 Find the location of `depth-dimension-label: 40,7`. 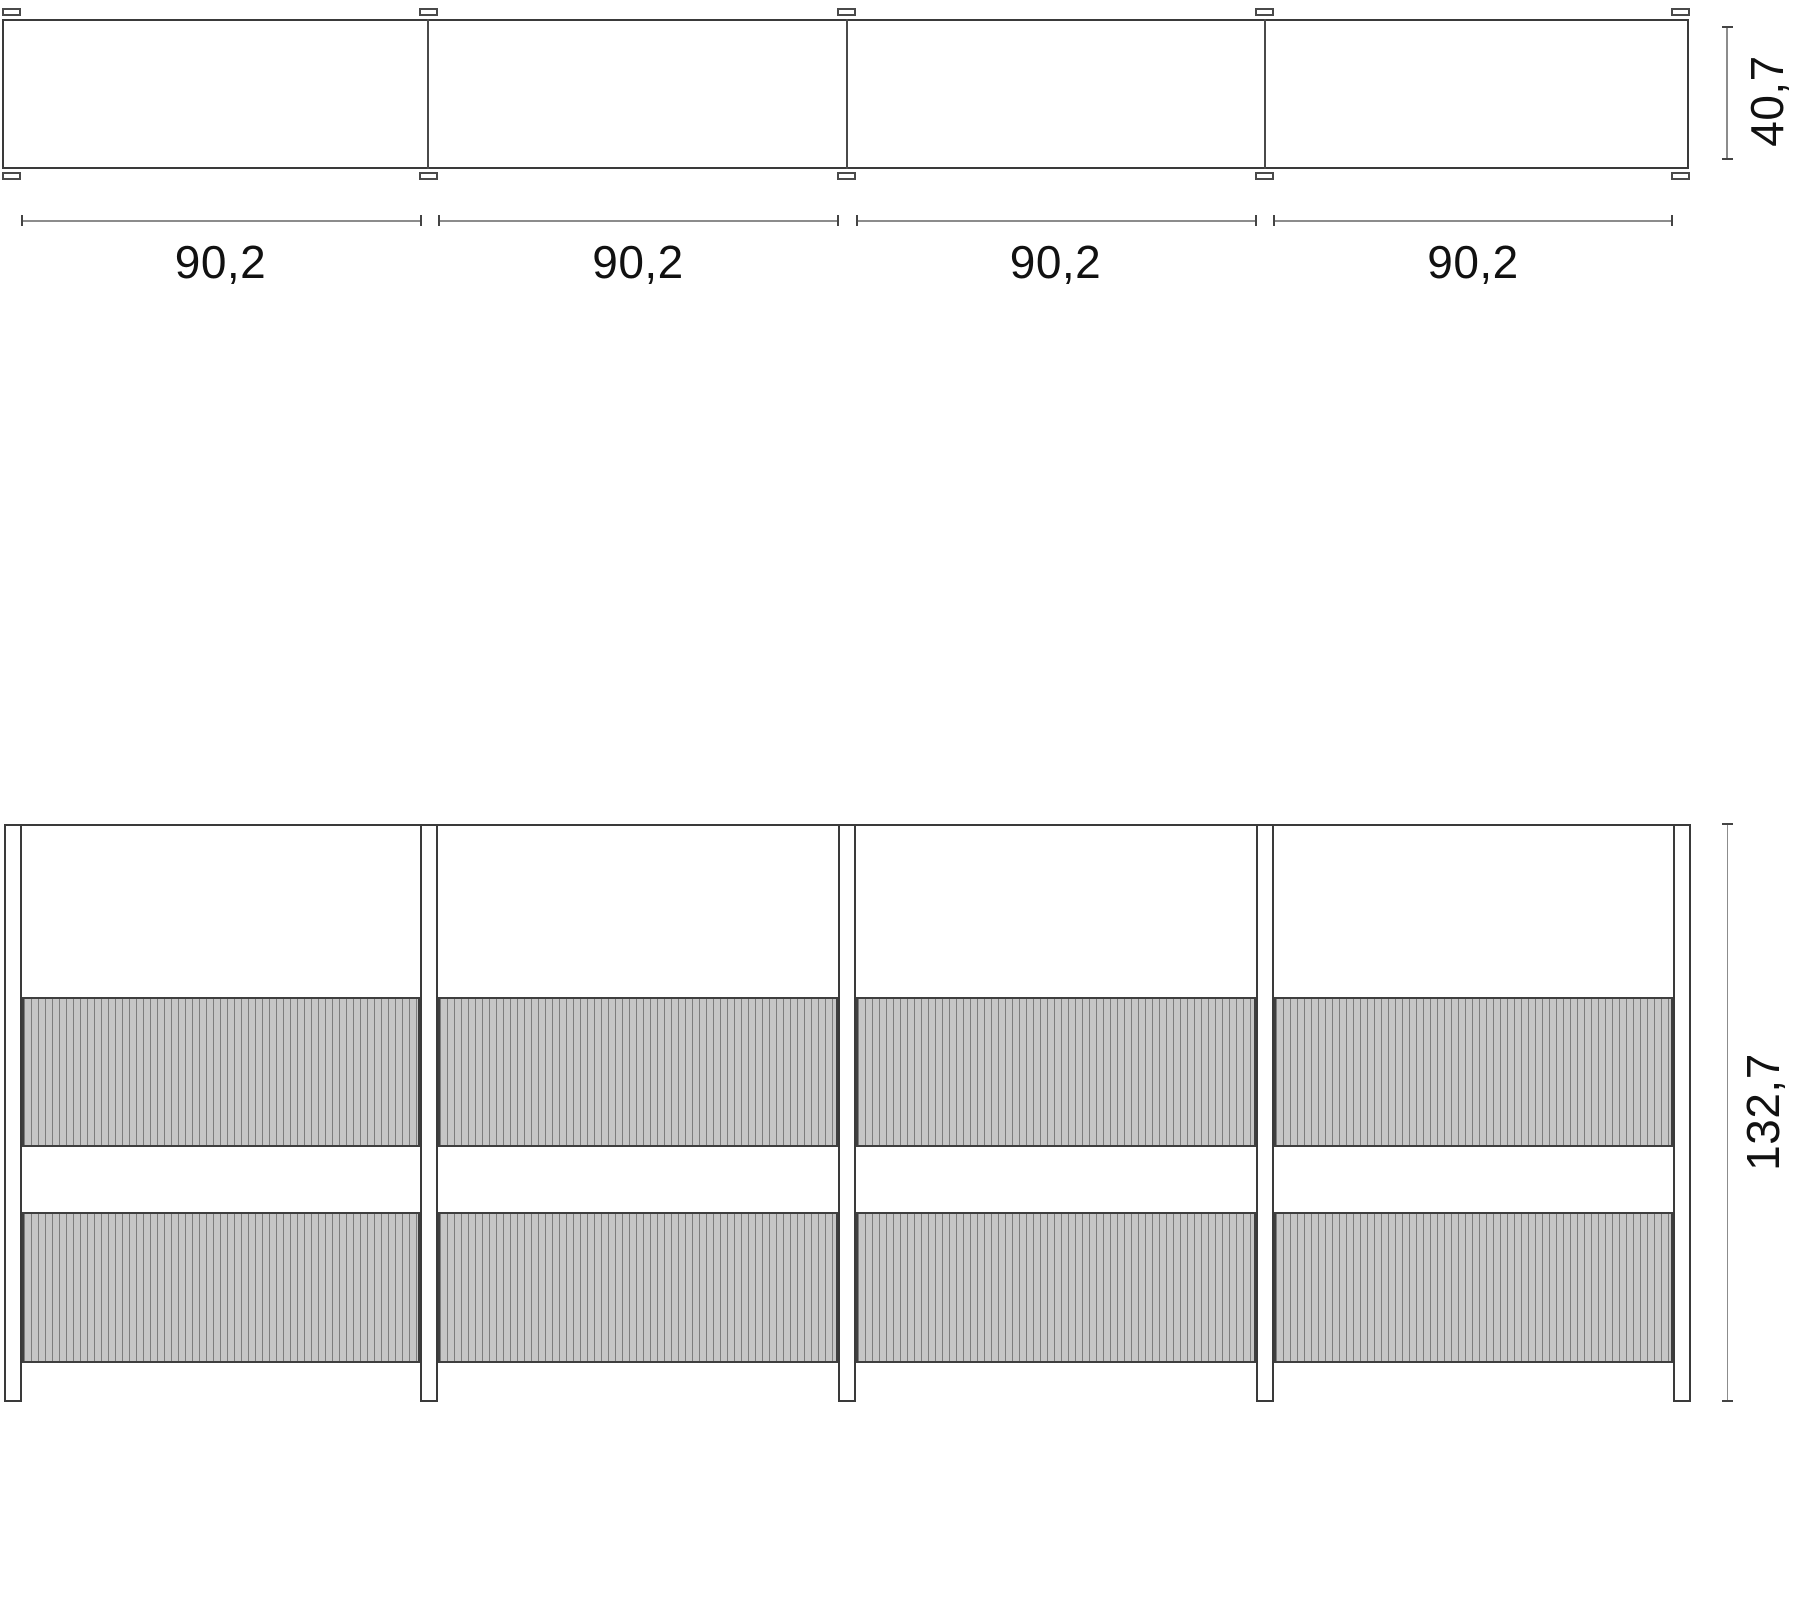

depth-dimension-label: 40,7 is located at coordinates (1767, 101).